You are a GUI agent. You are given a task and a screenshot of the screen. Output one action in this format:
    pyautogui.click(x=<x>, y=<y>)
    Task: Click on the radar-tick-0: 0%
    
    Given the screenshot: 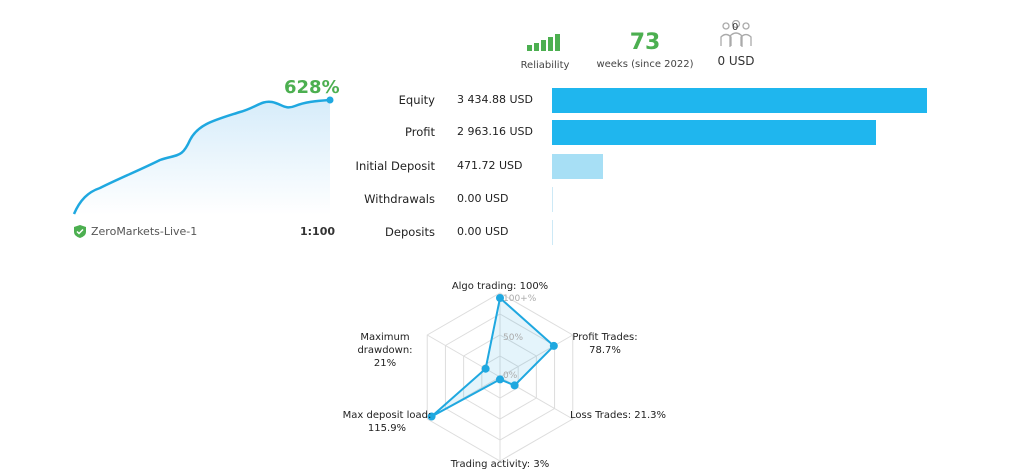 What is the action you would take?
    pyautogui.click(x=510, y=376)
    